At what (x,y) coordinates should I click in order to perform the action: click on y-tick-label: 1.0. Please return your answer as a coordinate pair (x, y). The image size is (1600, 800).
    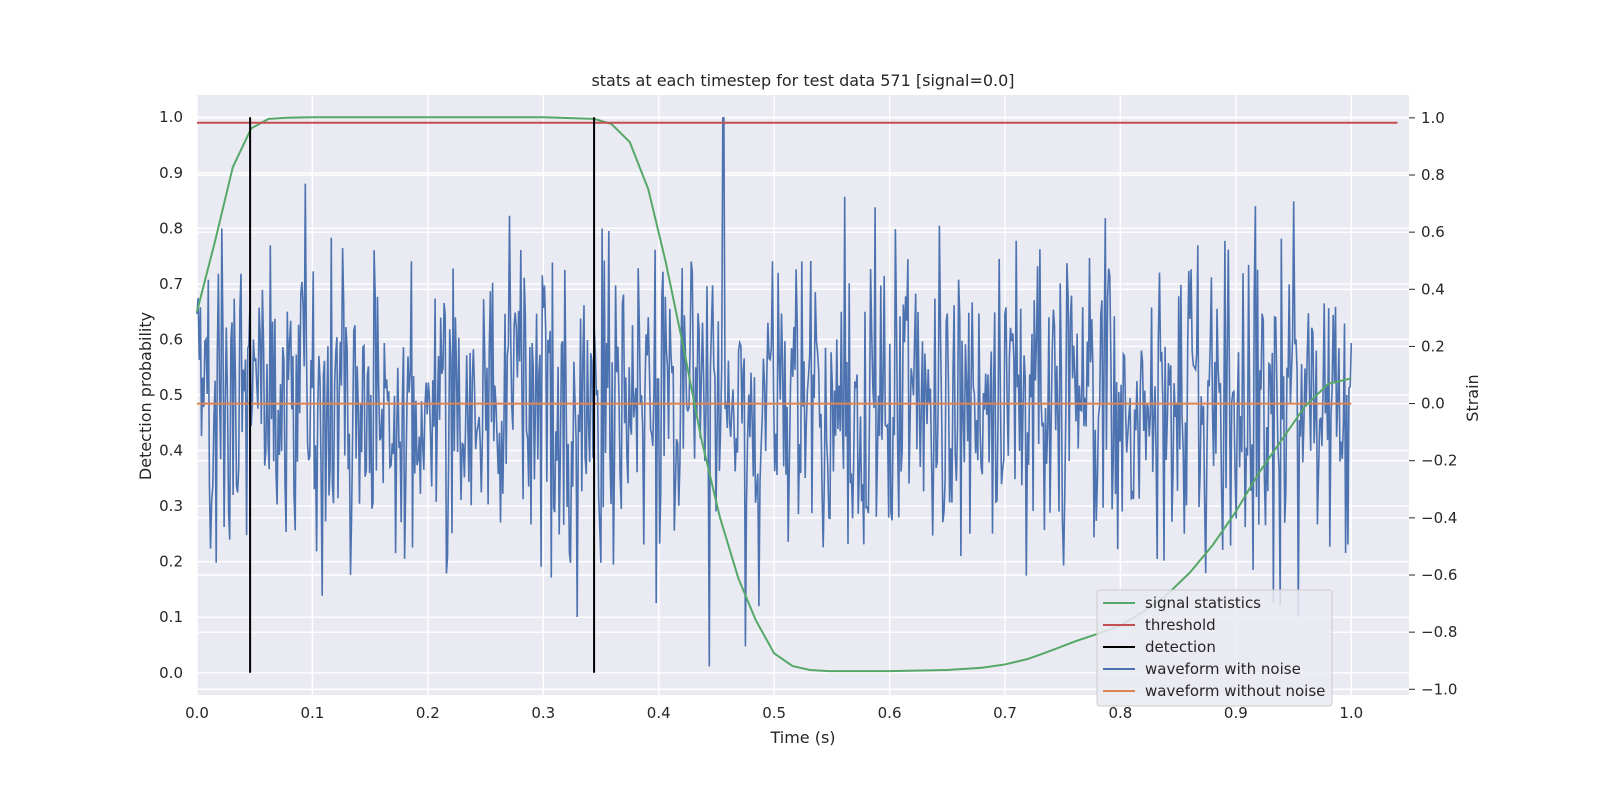
    Looking at the image, I should click on (171, 117).